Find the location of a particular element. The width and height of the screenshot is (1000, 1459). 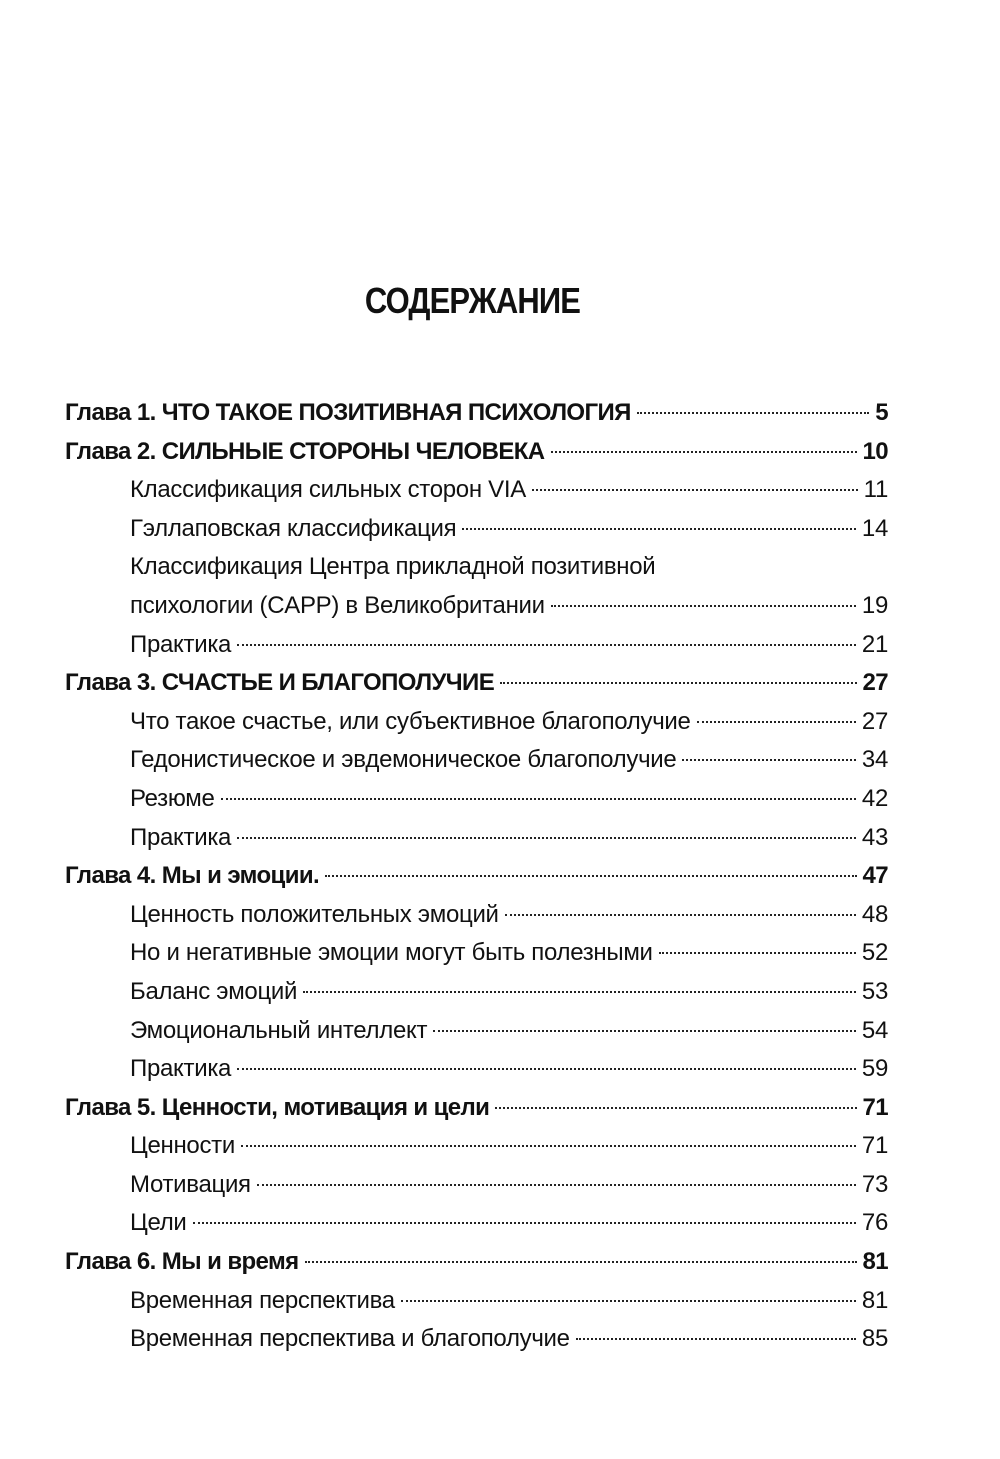

toc-chapter-entry: Глава 6. Мы и время 81 is located at coordinates (500, 1262).